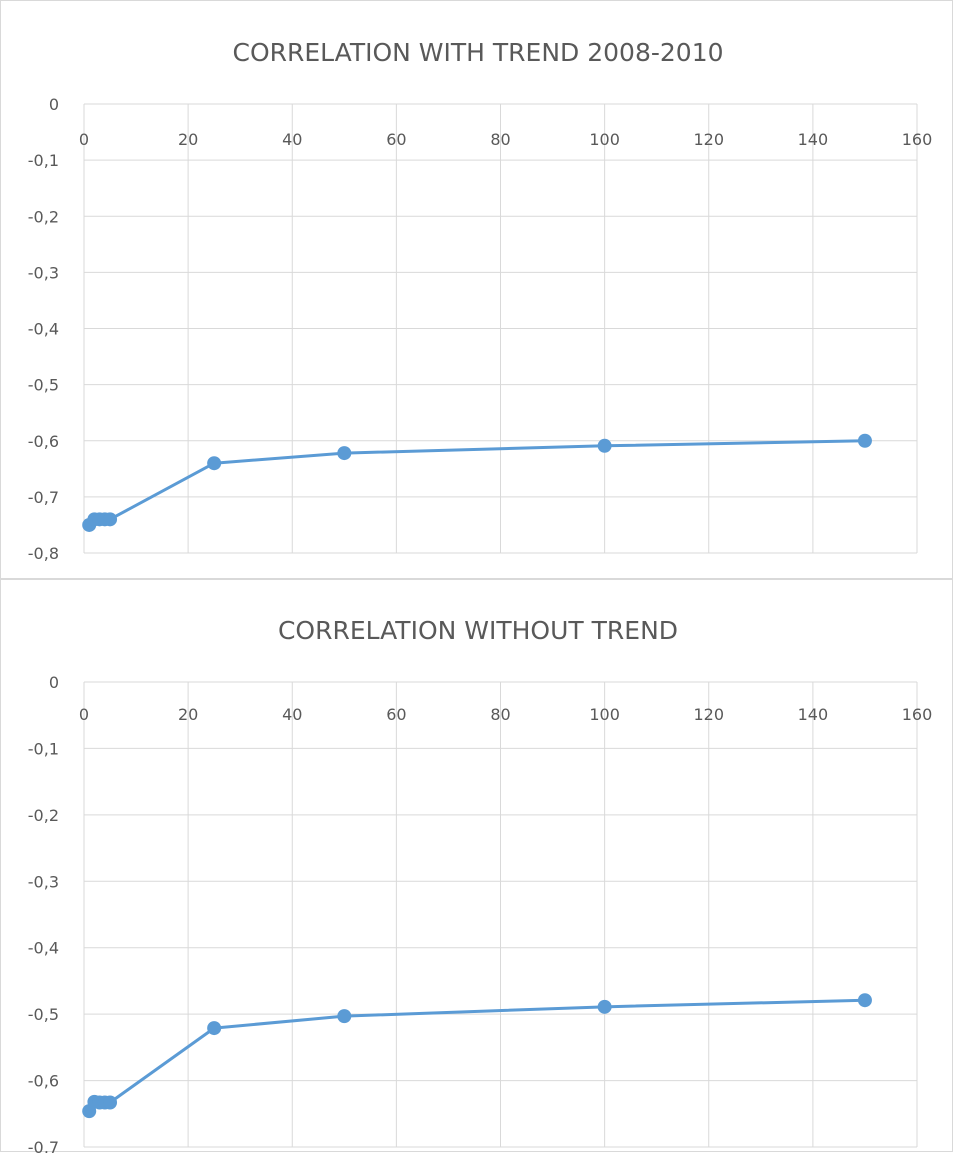 This screenshot has width=954, height=1153. Describe the element at coordinates (43, 553) in the screenshot. I see `y-tick-label: -0,8` at that location.